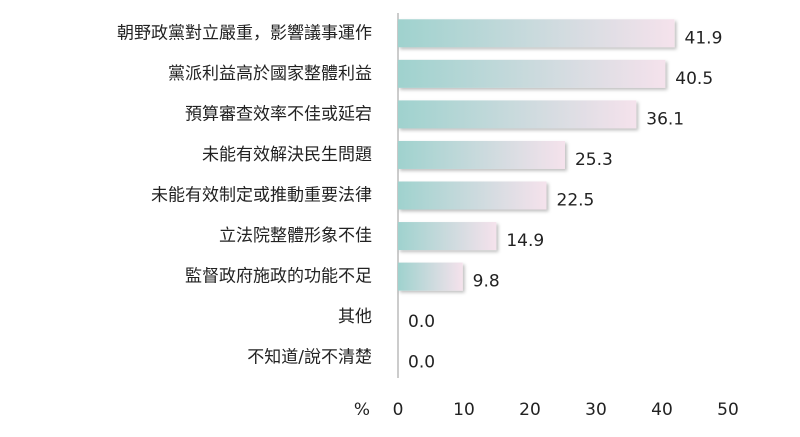  I want to click on x-tick-label: 30, so click(596, 410).